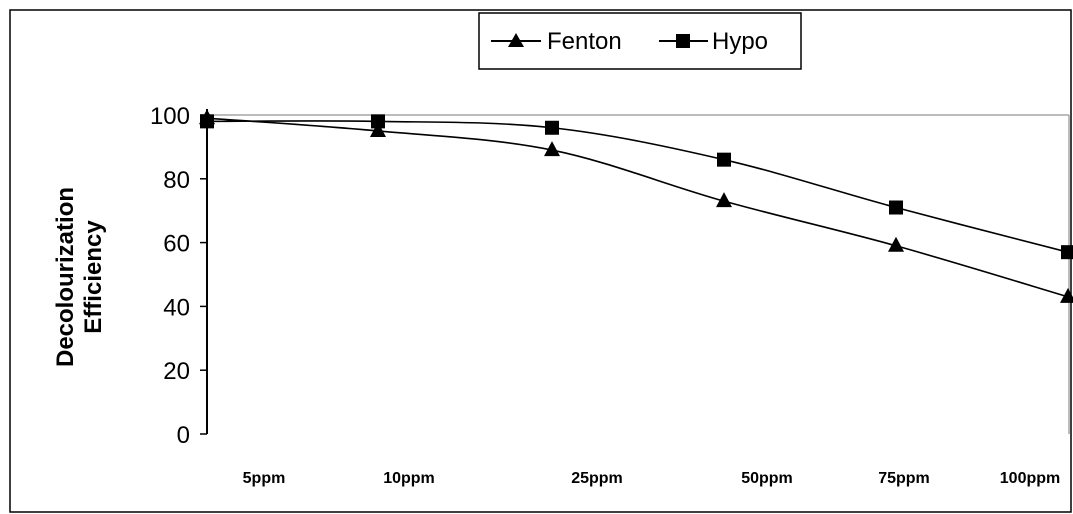  I want to click on x-tick-label: 100ppm, so click(1030, 478).